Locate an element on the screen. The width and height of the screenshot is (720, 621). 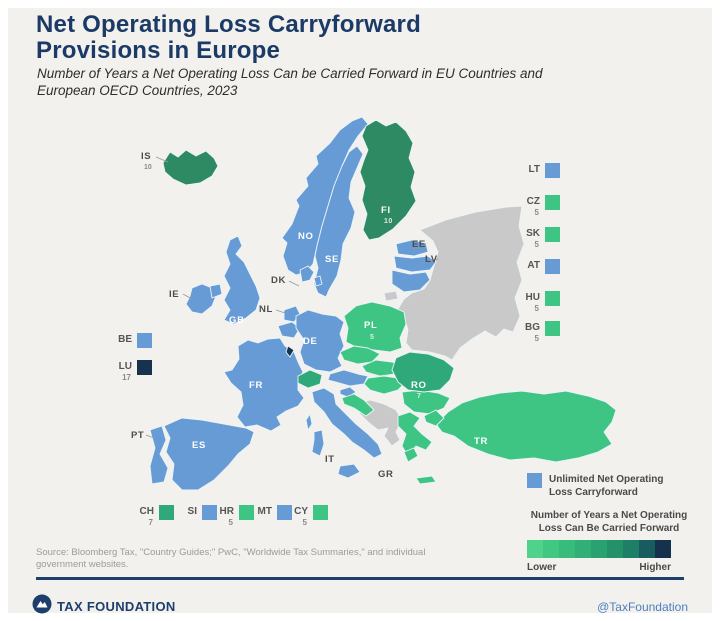
legend-entry-mt: MT is located at coordinates (270, 512).